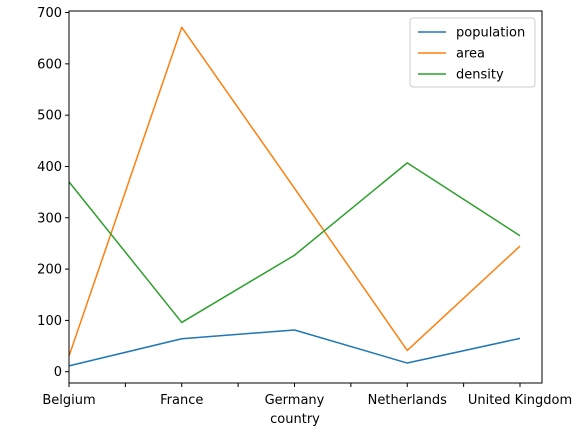 The width and height of the screenshot is (585, 436). I want to click on x-axis-label: country, so click(295, 419).